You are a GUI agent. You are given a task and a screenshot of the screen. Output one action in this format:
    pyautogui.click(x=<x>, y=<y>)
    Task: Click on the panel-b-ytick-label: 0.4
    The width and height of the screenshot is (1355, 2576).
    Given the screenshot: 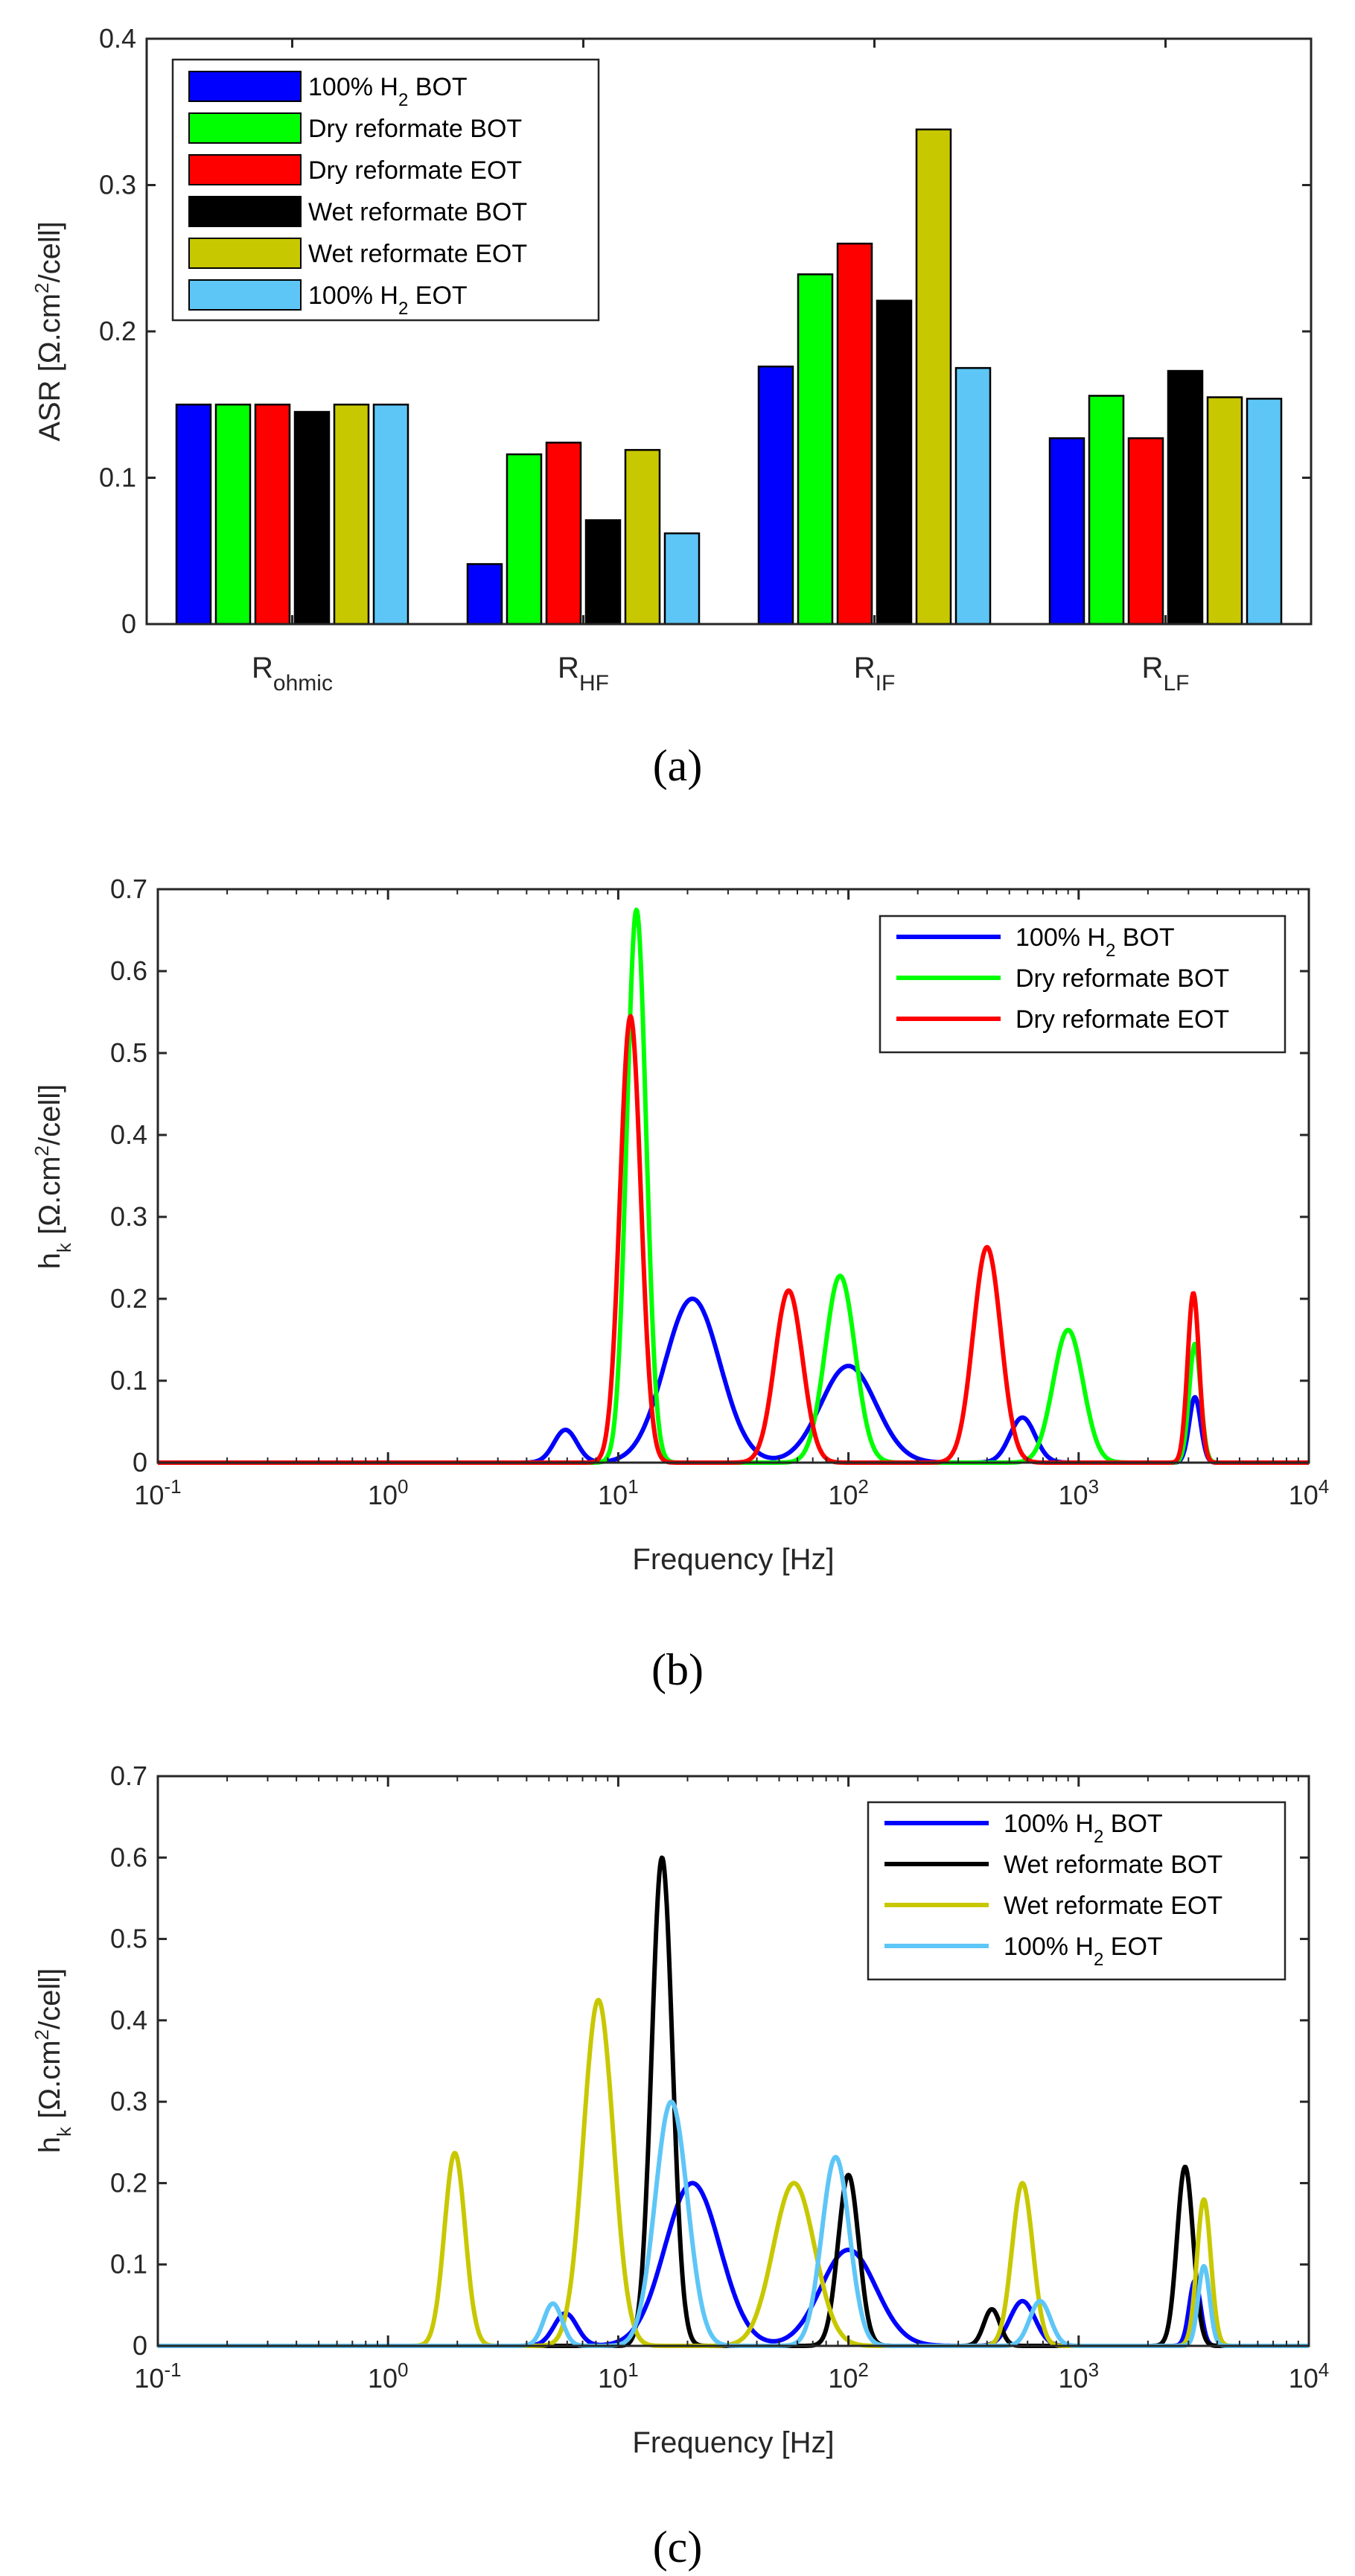 What is the action you would take?
    pyautogui.click(x=128, y=1134)
    